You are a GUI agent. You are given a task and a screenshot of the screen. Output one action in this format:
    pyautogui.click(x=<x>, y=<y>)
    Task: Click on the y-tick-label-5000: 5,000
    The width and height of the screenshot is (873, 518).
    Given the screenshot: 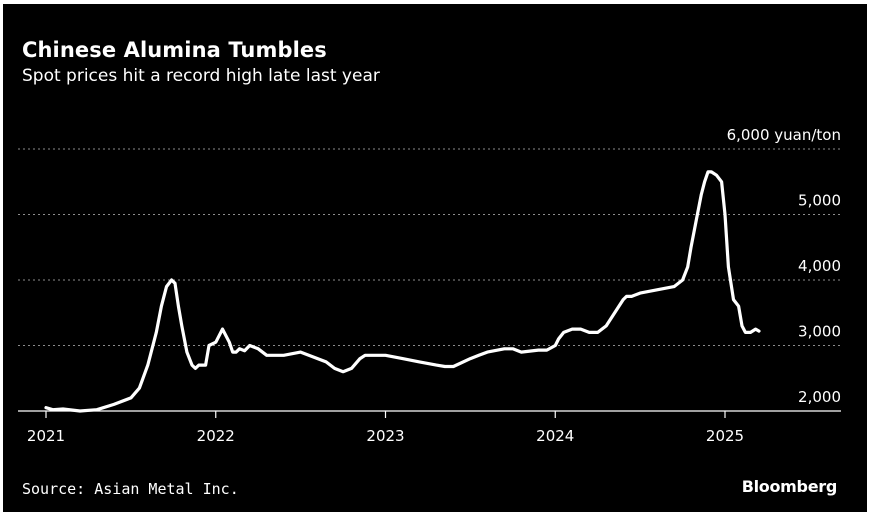 What is the action you would take?
    pyautogui.click(x=819, y=201)
    